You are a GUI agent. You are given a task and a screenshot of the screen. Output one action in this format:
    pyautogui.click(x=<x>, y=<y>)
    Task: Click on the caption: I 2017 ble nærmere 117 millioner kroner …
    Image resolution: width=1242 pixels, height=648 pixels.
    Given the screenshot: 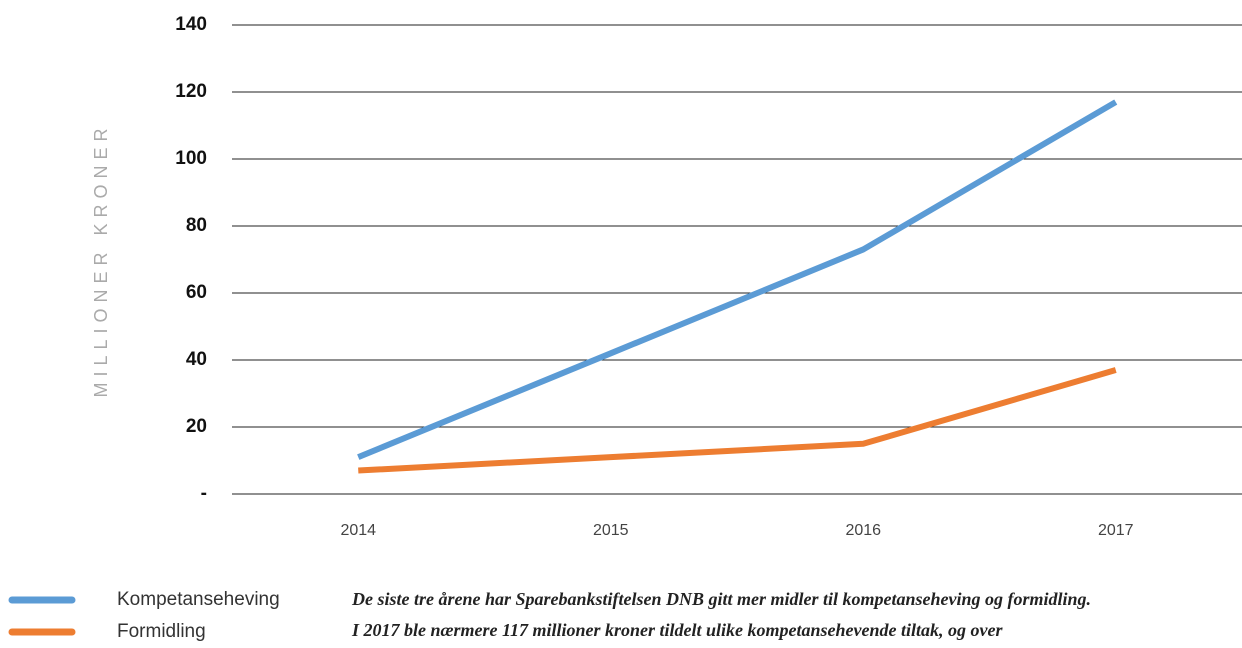 What is the action you would take?
    pyautogui.click(x=677, y=630)
    